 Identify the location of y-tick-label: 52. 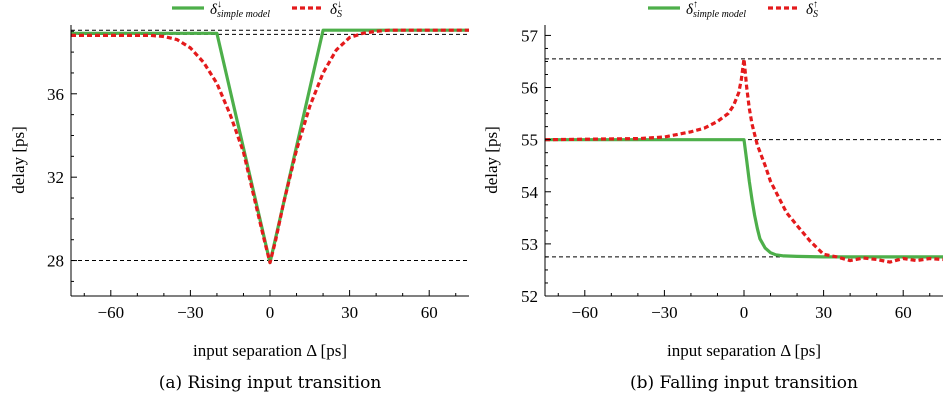
(529, 296).